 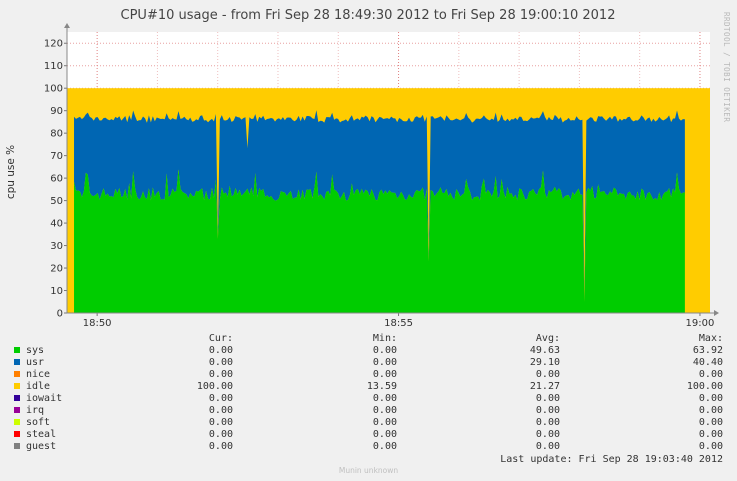 I want to click on y-tick-label: 60, so click(x=56, y=179).